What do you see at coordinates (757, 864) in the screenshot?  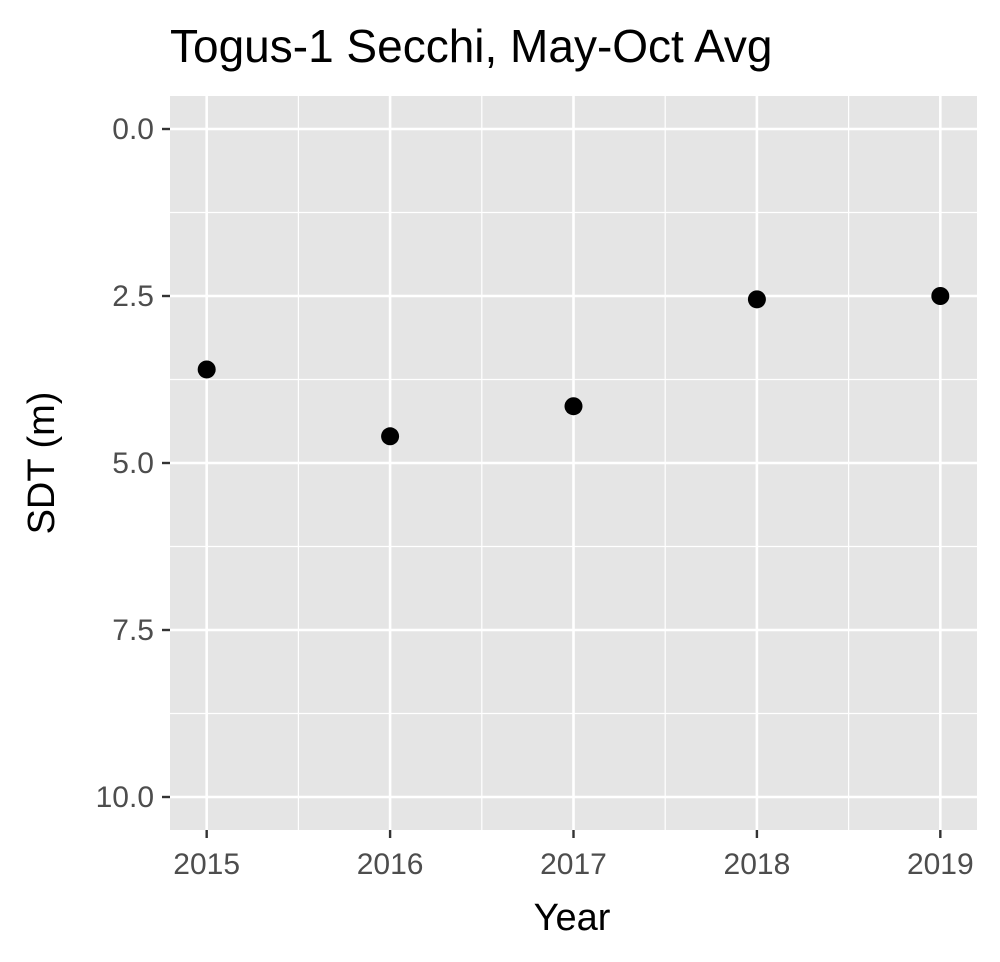 I see `x-tick-label: 2018` at bounding box center [757, 864].